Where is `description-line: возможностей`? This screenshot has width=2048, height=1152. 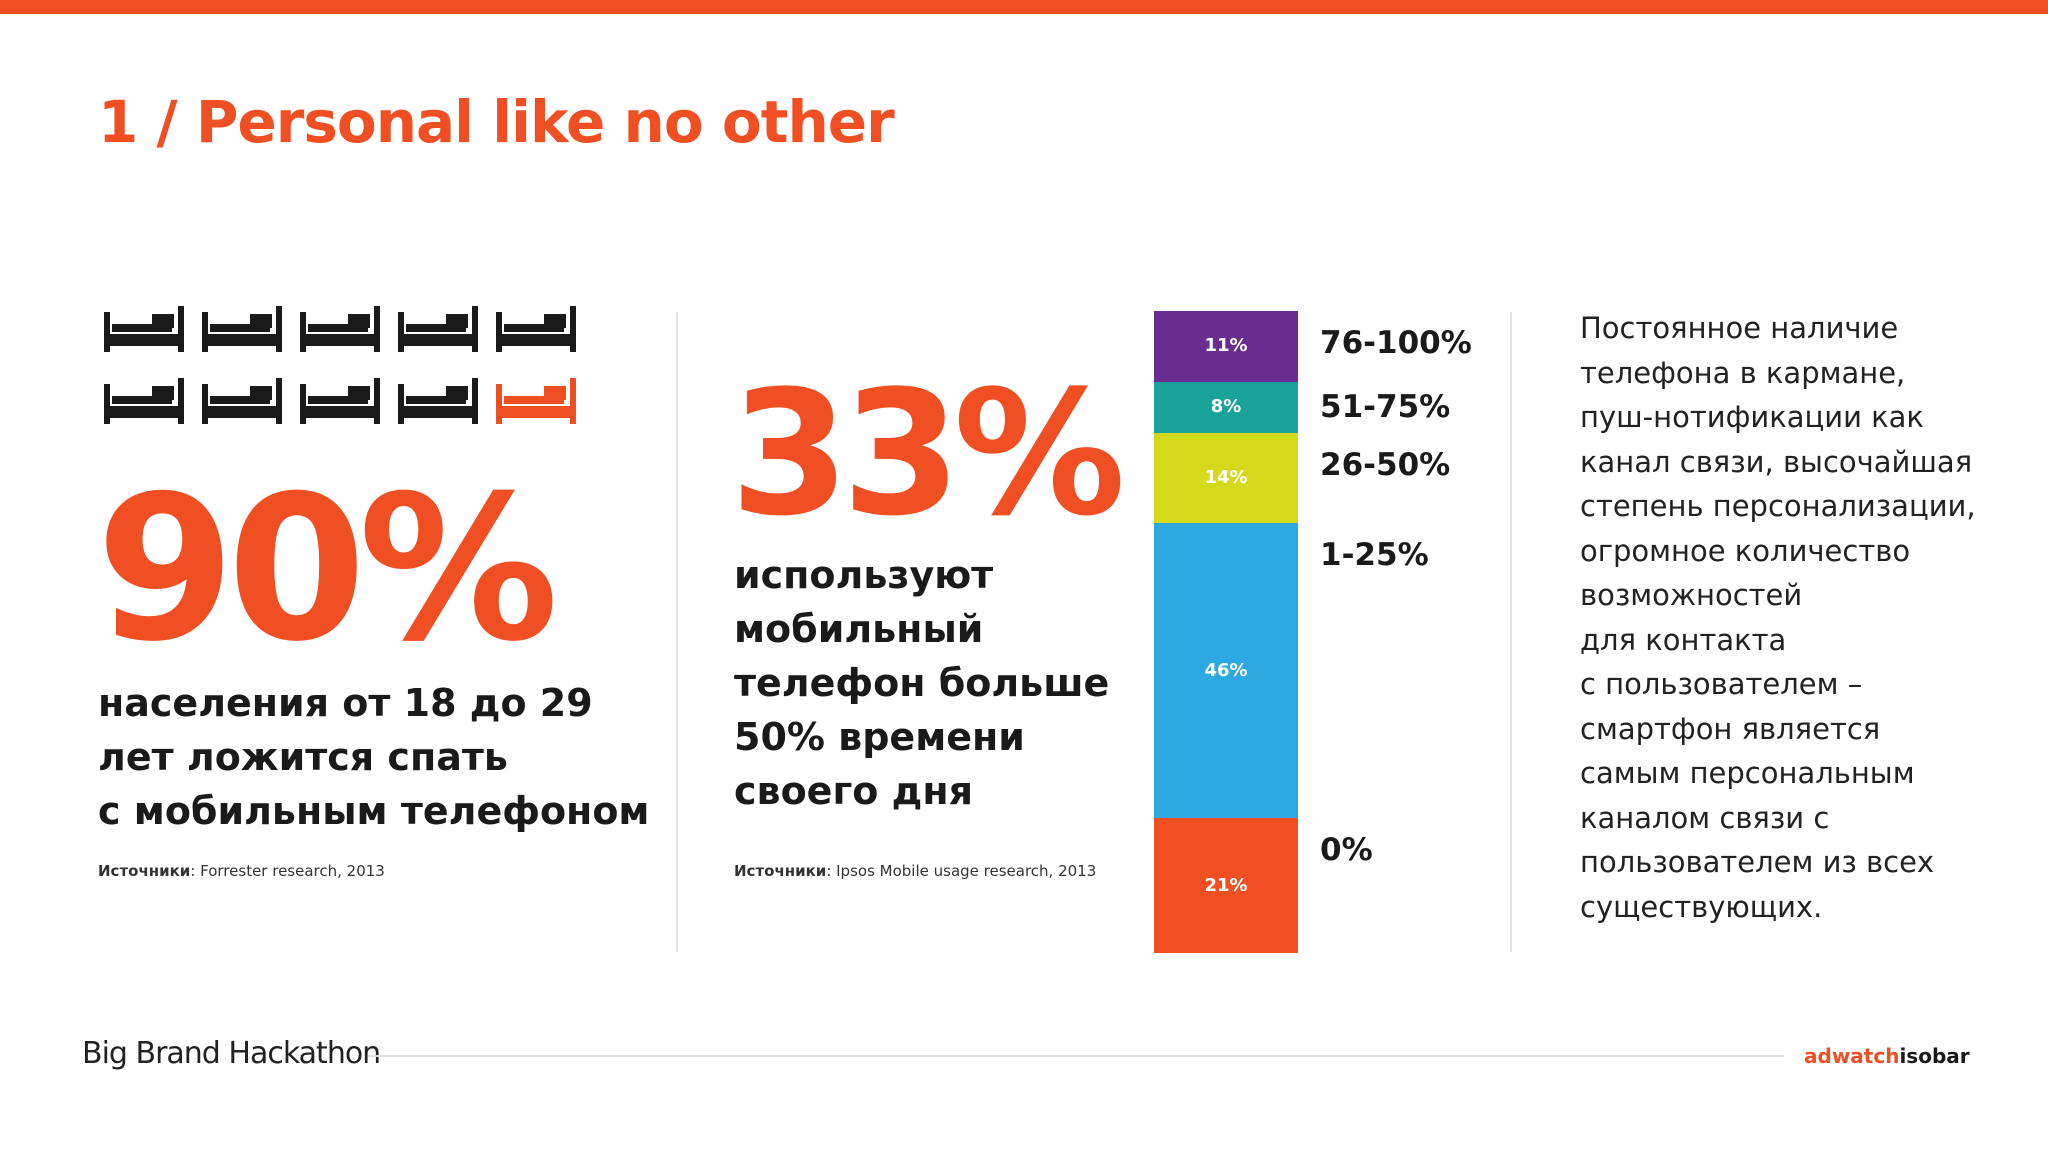 description-line: возможностей is located at coordinates (1691, 595).